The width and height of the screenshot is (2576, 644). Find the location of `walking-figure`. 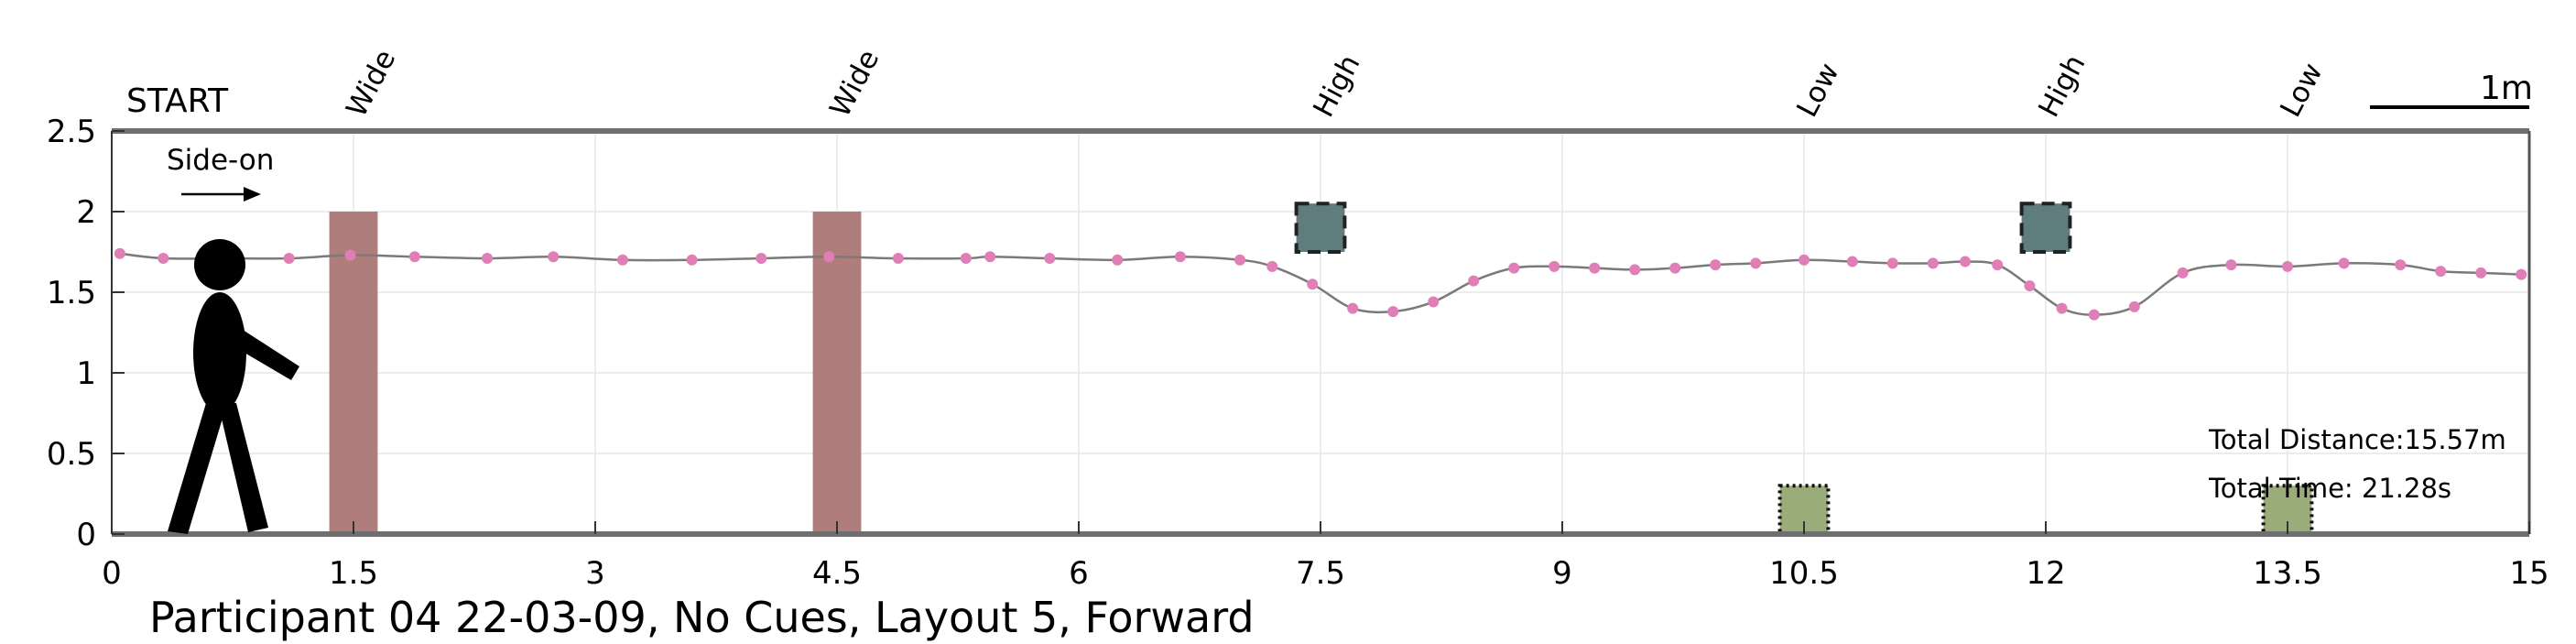

walking-figure is located at coordinates (233, 387).